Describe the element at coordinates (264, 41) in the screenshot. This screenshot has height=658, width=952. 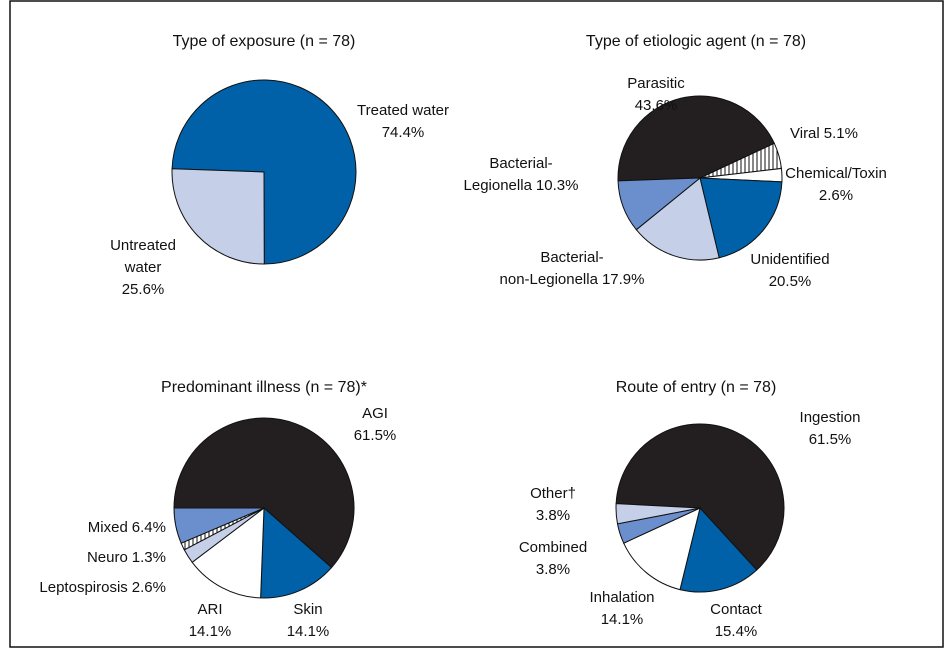
I see `chart-title: Type of exposure (n = 78)` at that location.